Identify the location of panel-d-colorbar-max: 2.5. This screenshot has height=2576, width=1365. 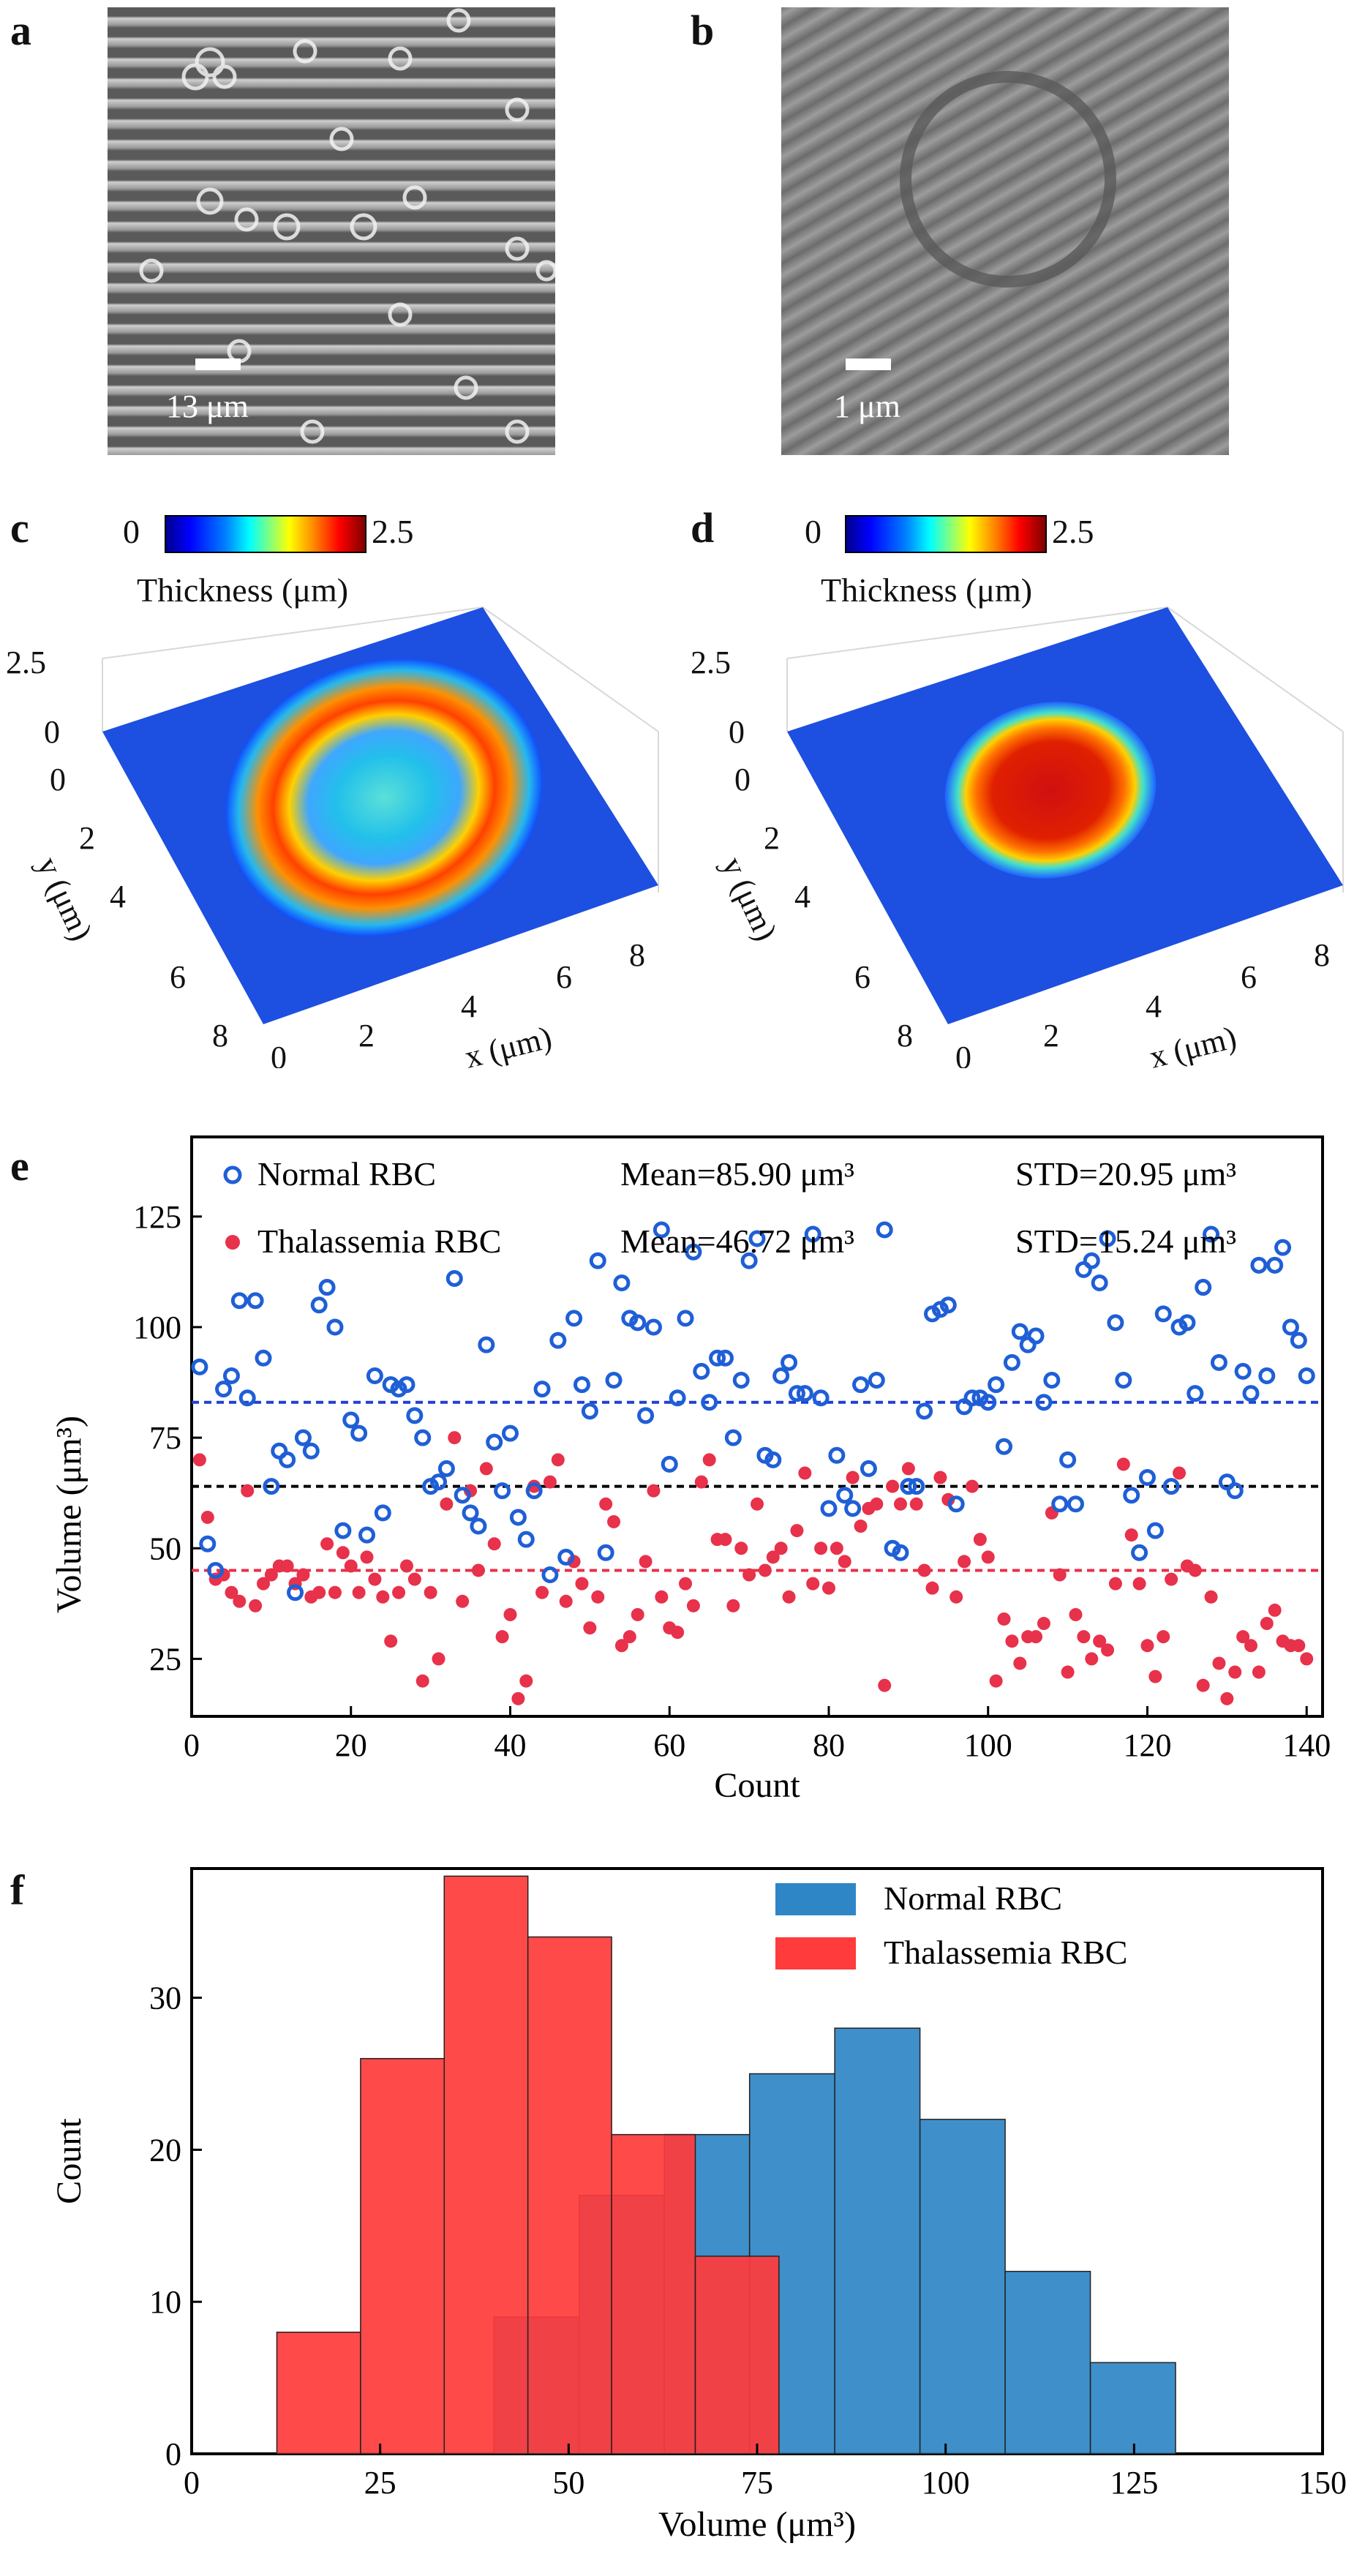
(1073, 531).